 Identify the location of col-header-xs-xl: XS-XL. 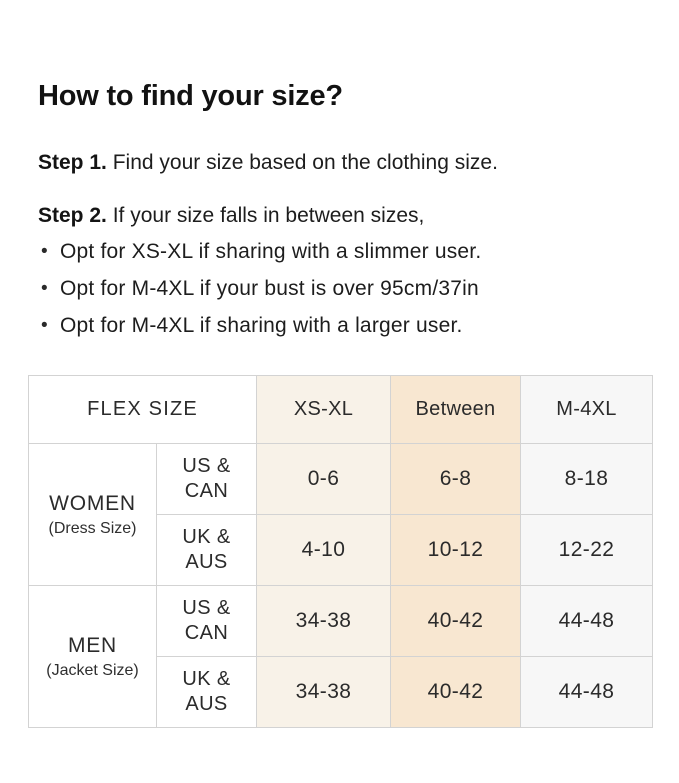
(323, 409).